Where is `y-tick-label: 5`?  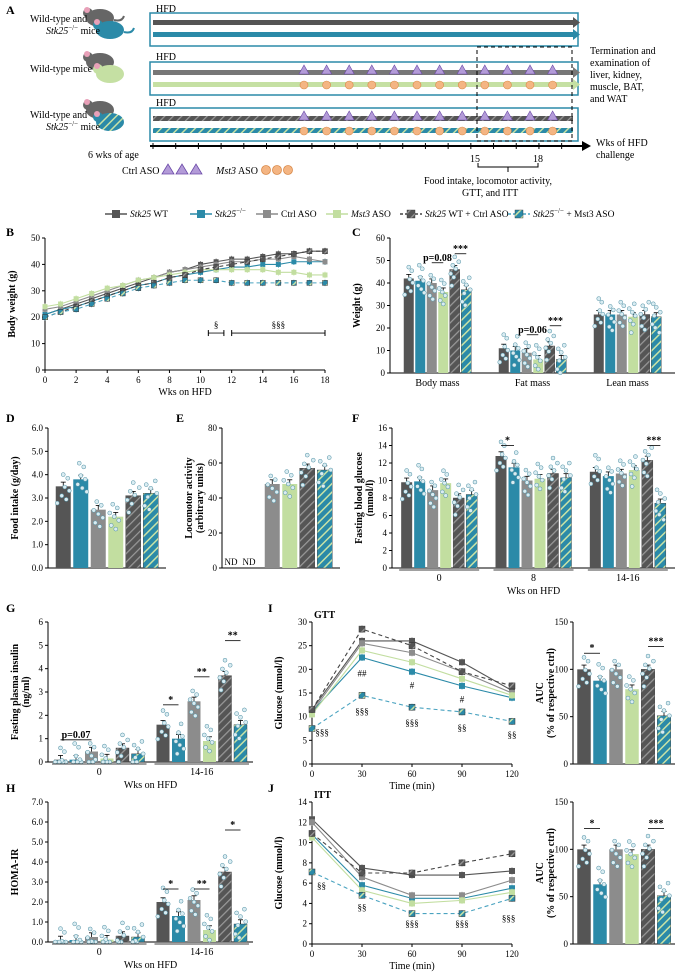
y-tick-label: 5 is located at coordinates (41, 645).